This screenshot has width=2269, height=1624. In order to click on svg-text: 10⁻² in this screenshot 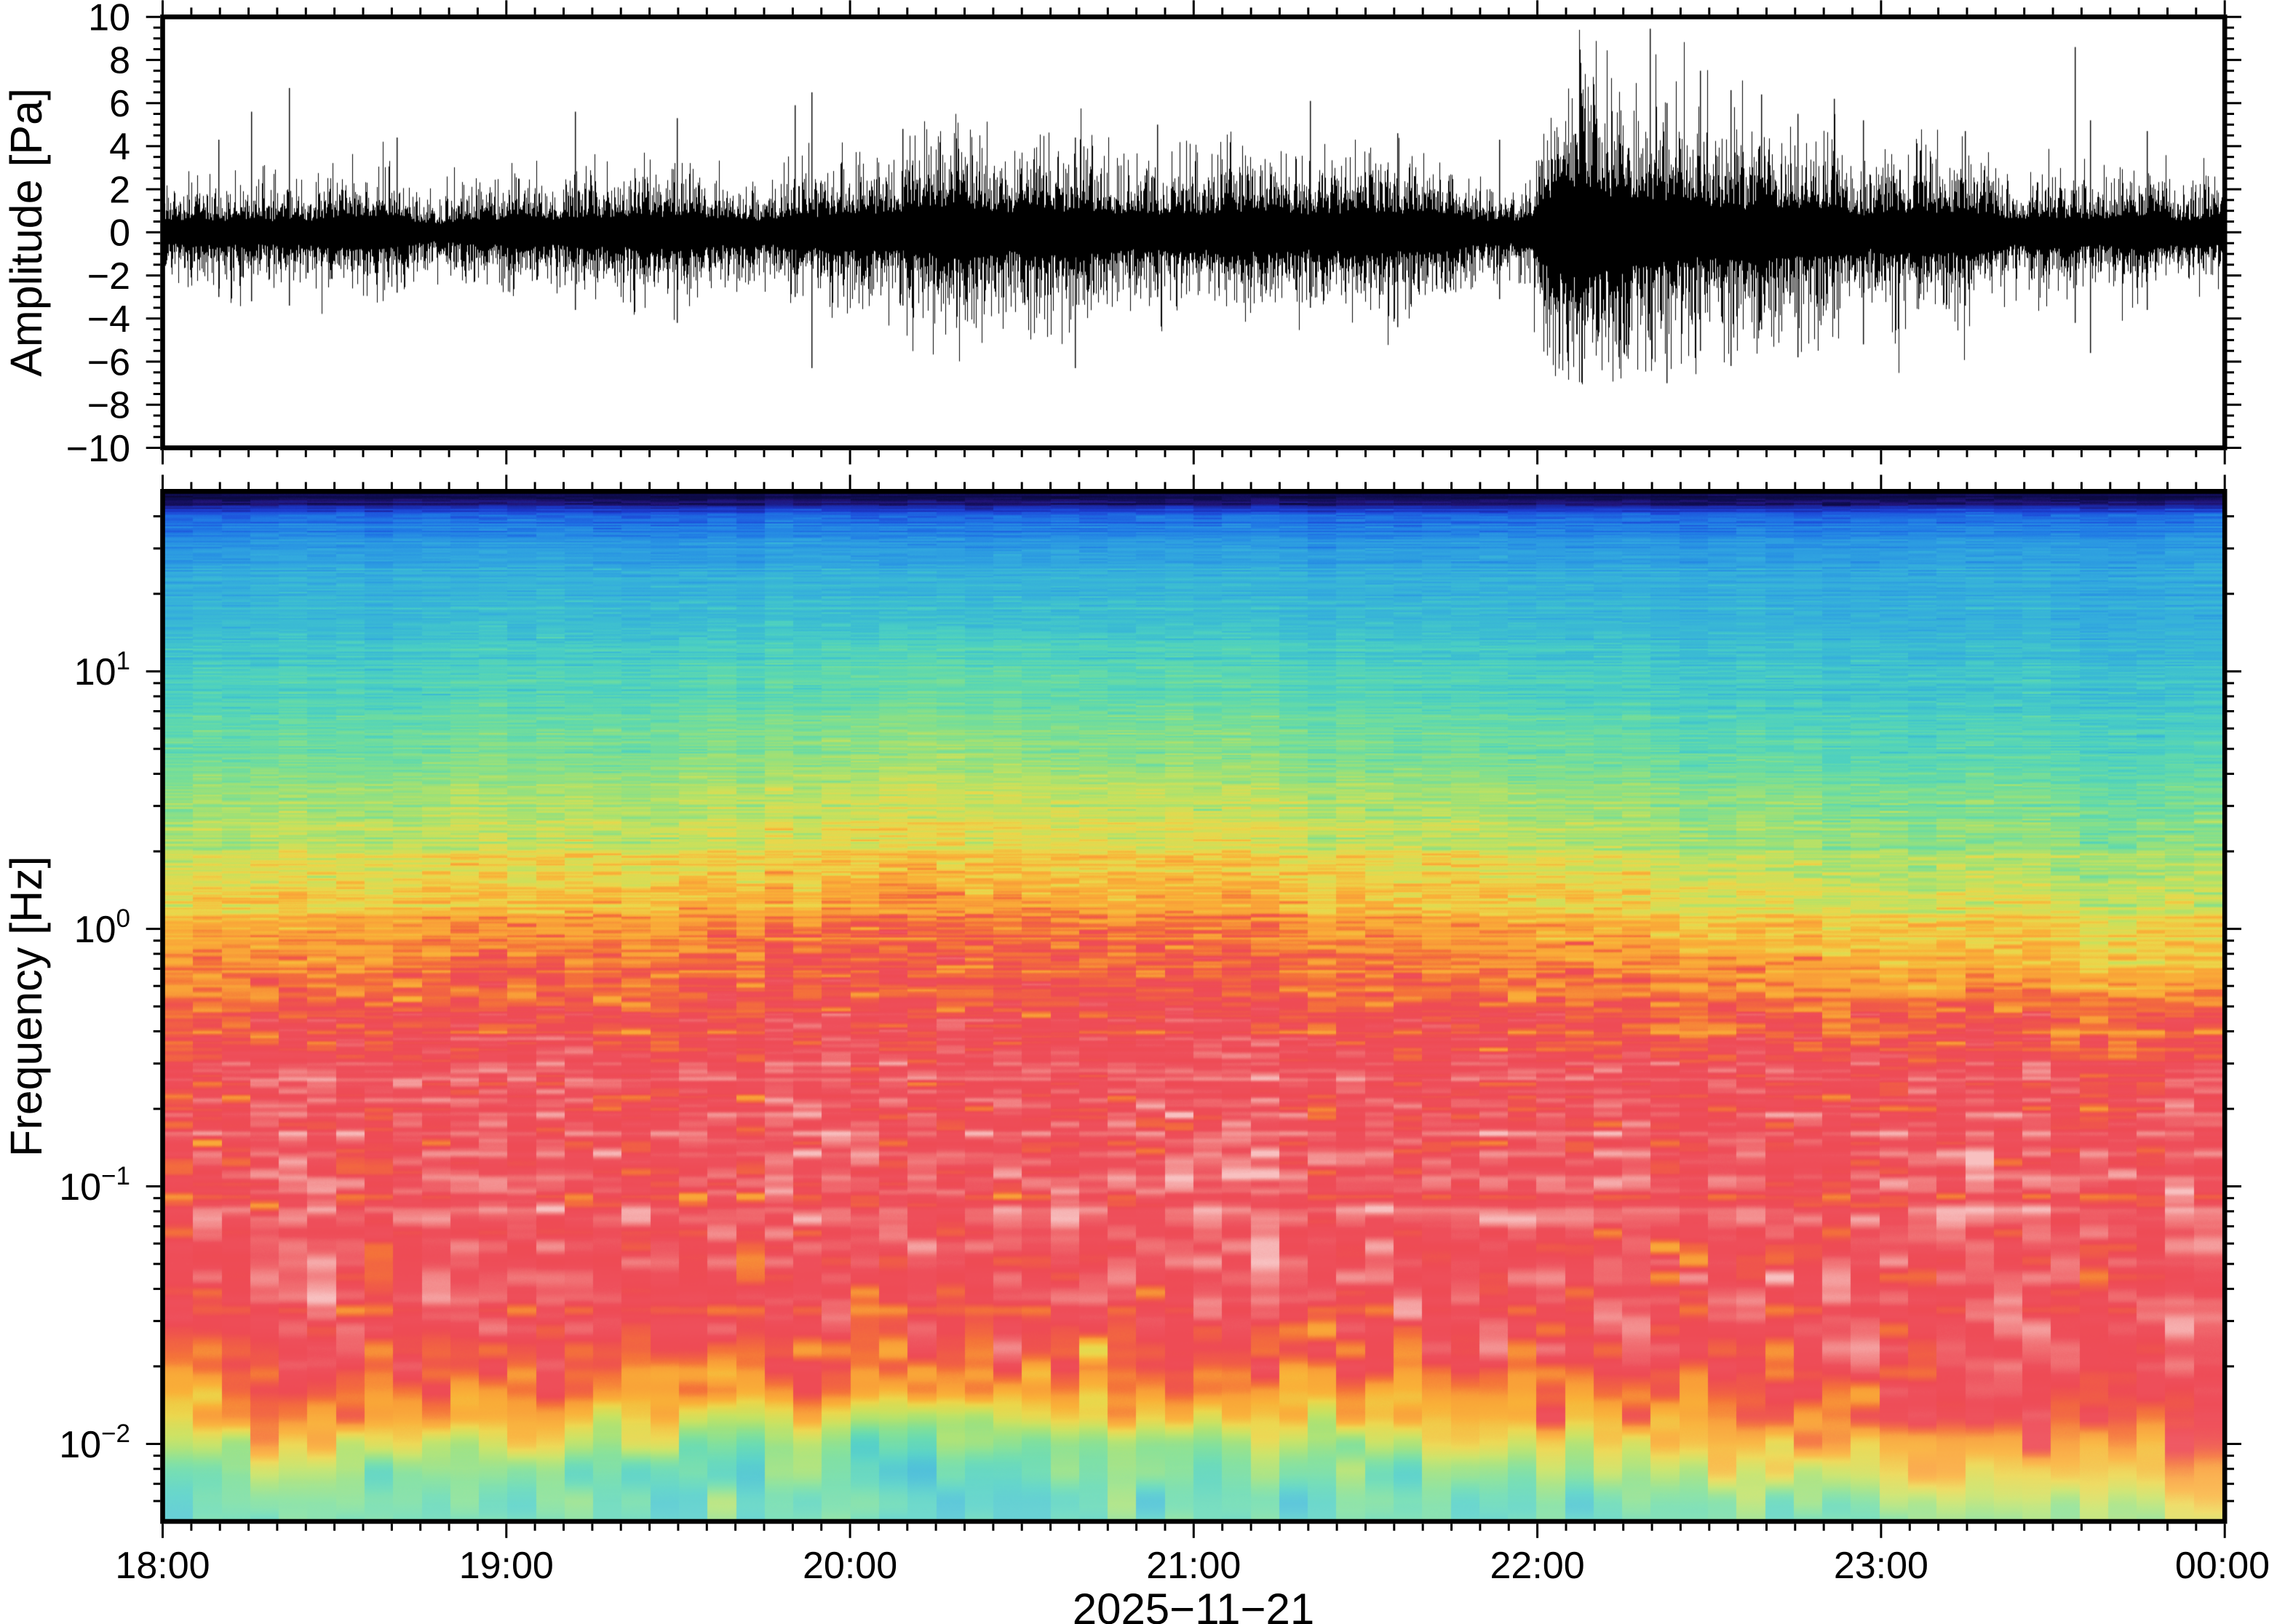, I will do `click(94, 1443)`.